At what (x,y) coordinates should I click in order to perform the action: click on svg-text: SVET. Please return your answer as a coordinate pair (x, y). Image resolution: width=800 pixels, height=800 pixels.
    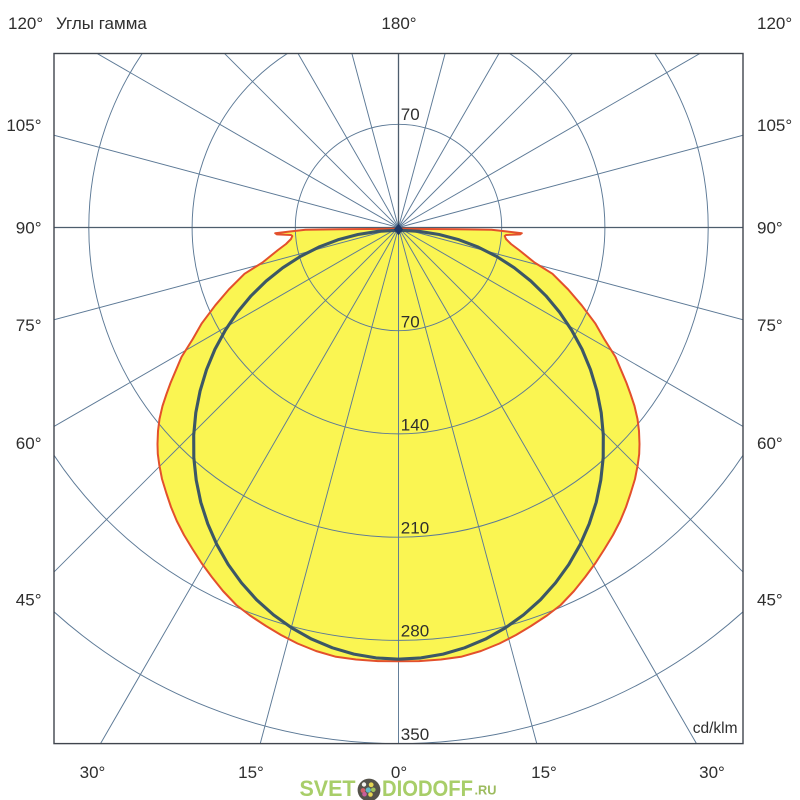
    Looking at the image, I should click on (328, 788).